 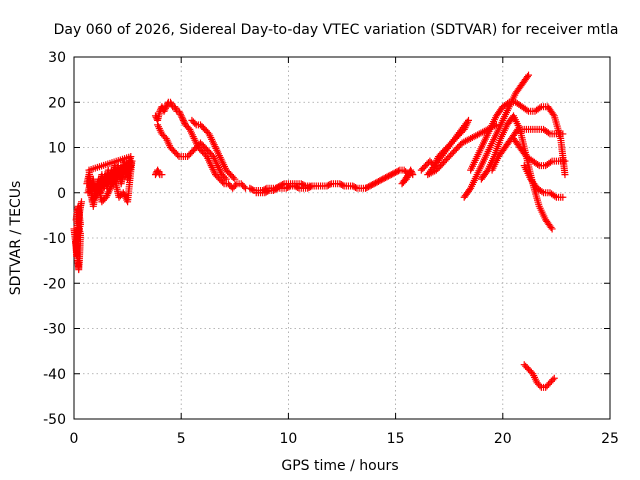 I want to click on y-axis-label: SDTVAR / TECUs, so click(x=16, y=238).